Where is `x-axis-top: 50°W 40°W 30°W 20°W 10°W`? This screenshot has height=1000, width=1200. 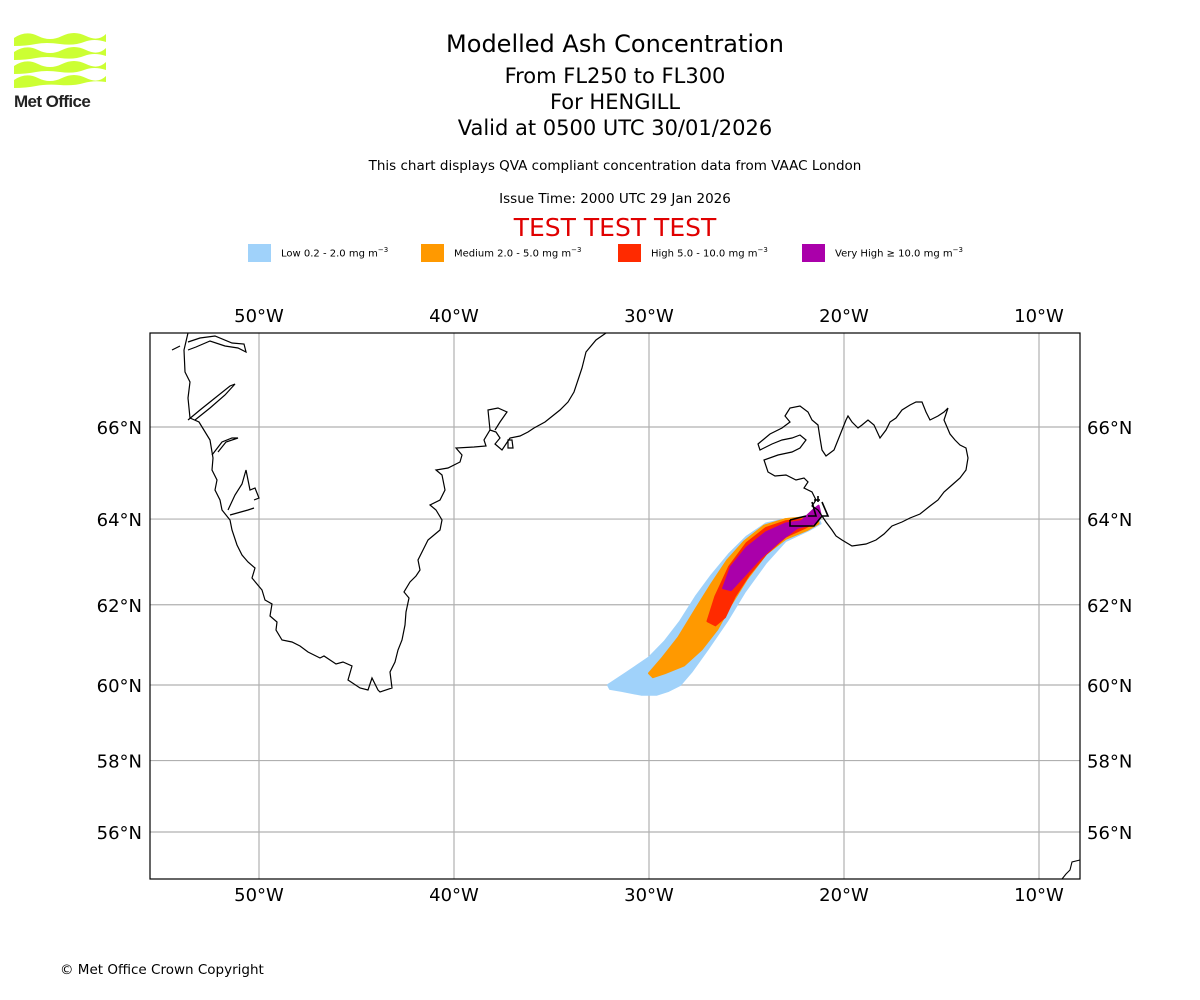 x-axis-top: 50°W 40°W 30°W 20°W 10°W is located at coordinates (649, 316).